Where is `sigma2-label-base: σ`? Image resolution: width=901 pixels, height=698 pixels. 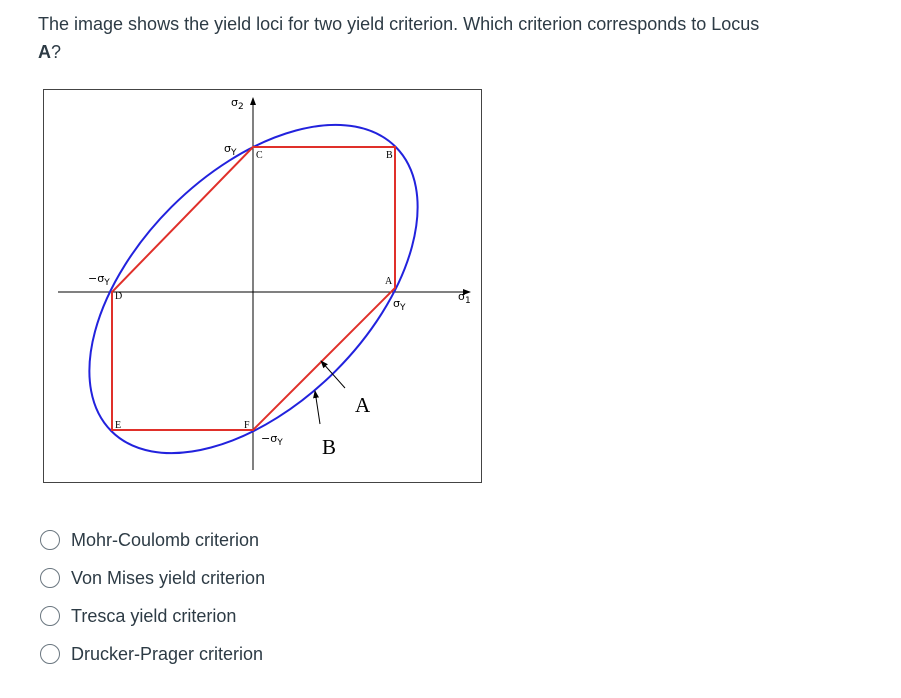 sigma2-label-base: σ is located at coordinates (234, 102).